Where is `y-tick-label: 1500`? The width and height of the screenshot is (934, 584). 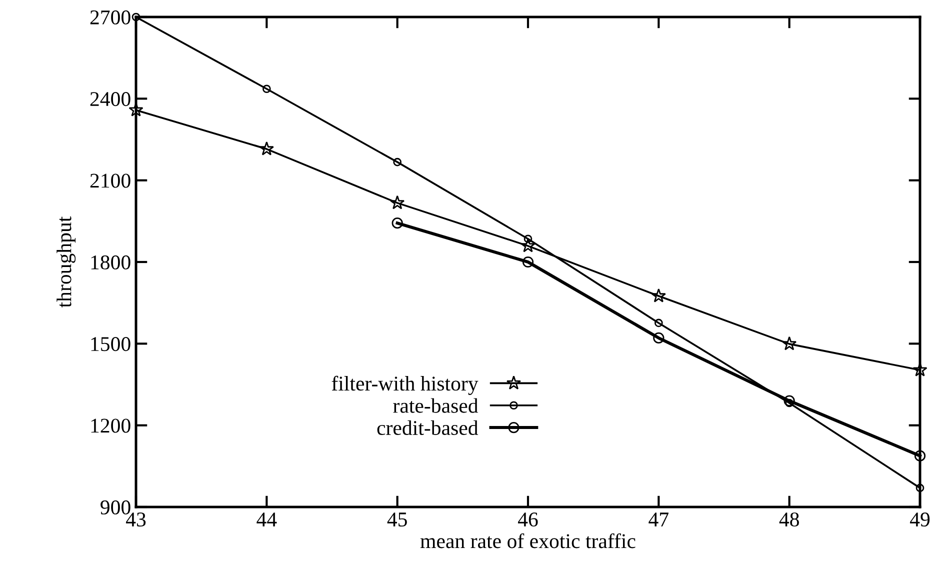 y-tick-label: 1500 is located at coordinates (110, 344).